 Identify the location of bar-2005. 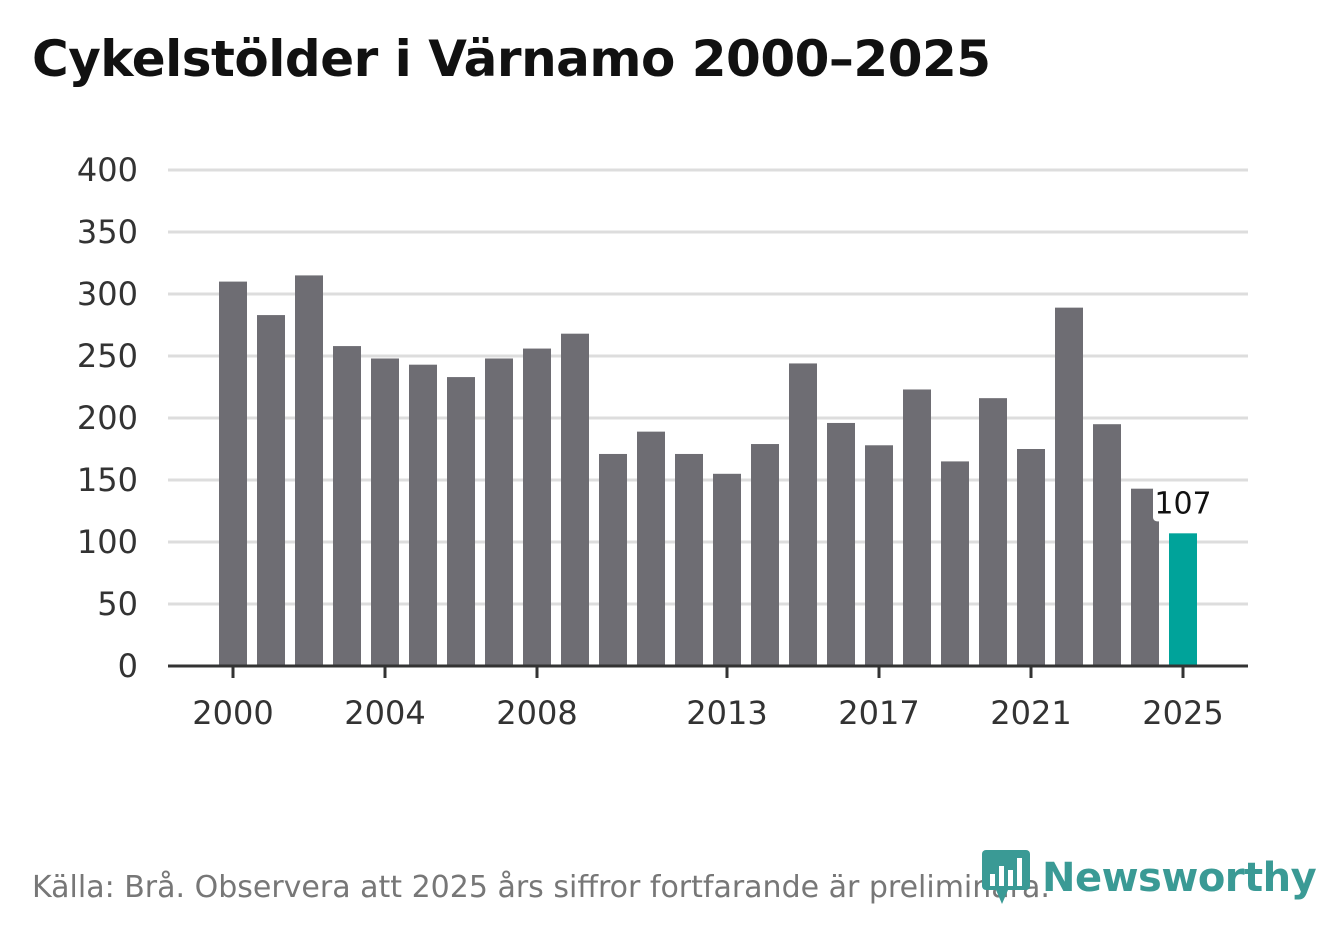
(423, 515).